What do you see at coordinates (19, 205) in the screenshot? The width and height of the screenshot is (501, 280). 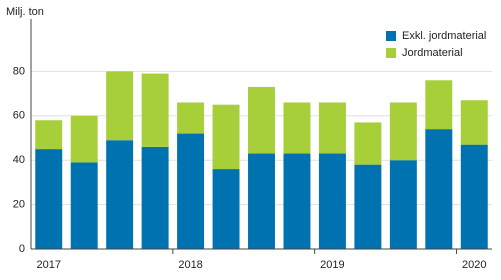 I see `y-tick-label: 20` at bounding box center [19, 205].